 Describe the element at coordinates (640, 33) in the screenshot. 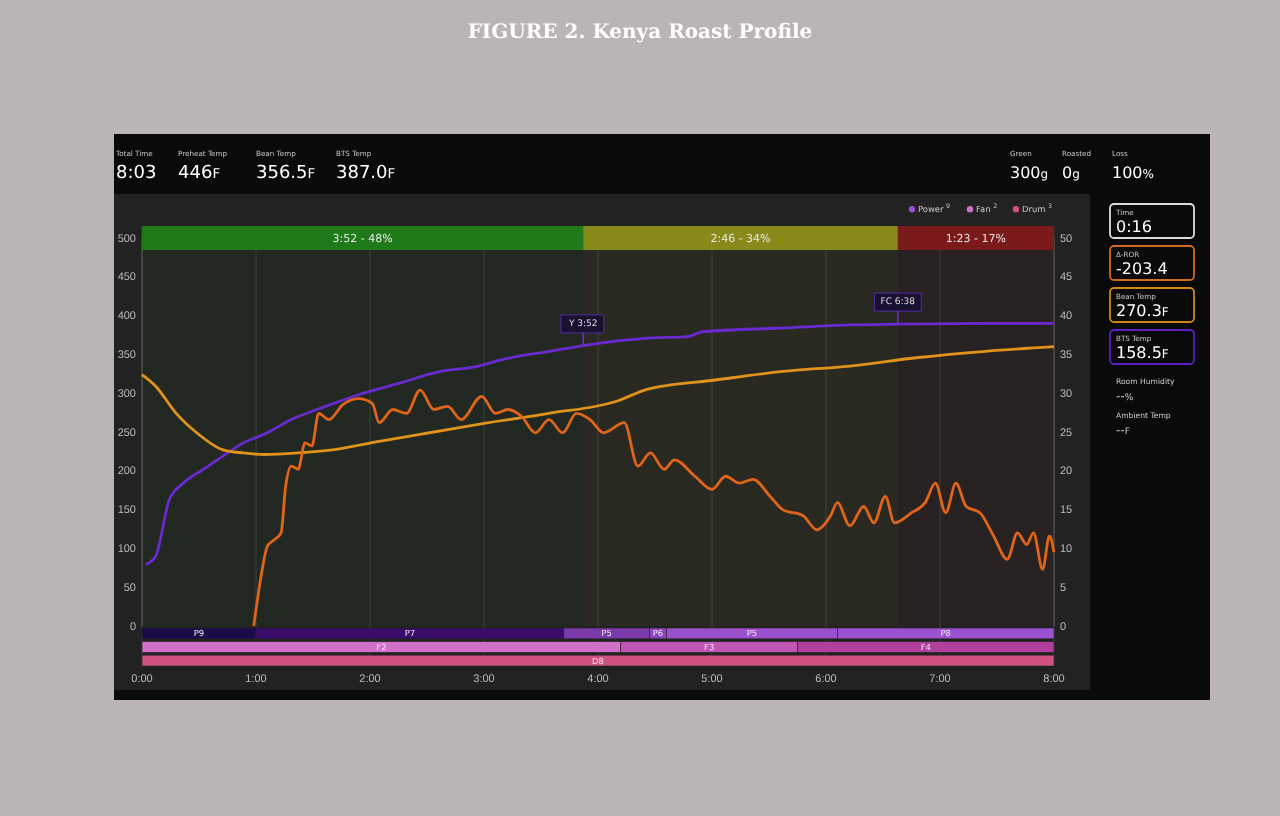

I see `chart-title: FIGURE 2. Kenya Roast Profile` at that location.